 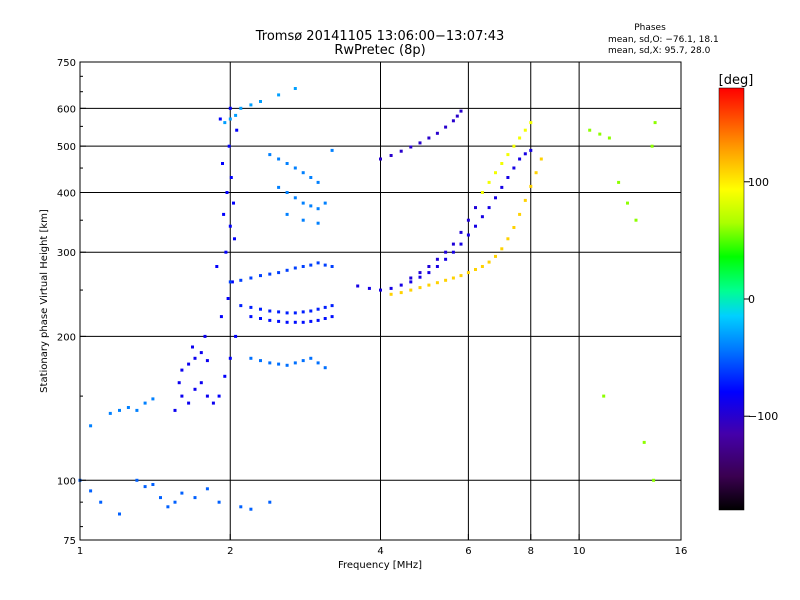 I want to click on colorbar-tick-label: 100, so click(x=758, y=182).